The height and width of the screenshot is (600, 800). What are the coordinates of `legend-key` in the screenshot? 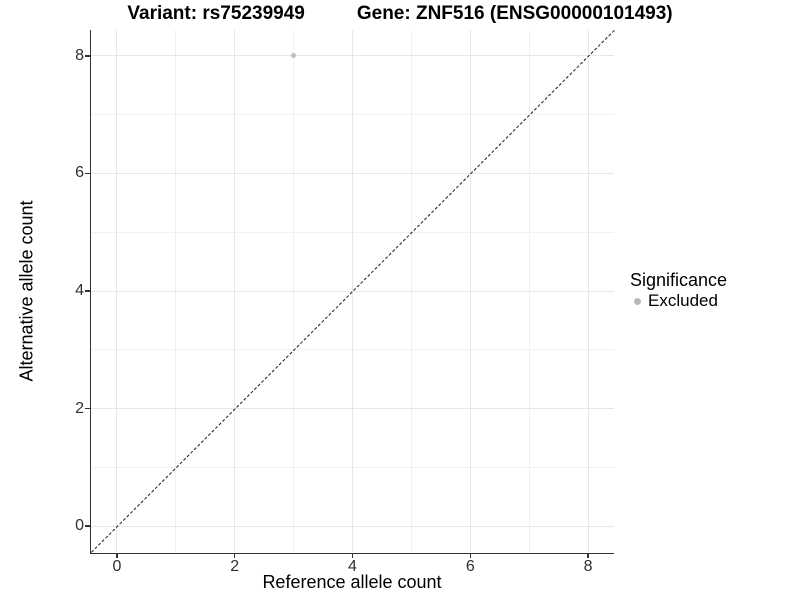 It's located at (637, 301).